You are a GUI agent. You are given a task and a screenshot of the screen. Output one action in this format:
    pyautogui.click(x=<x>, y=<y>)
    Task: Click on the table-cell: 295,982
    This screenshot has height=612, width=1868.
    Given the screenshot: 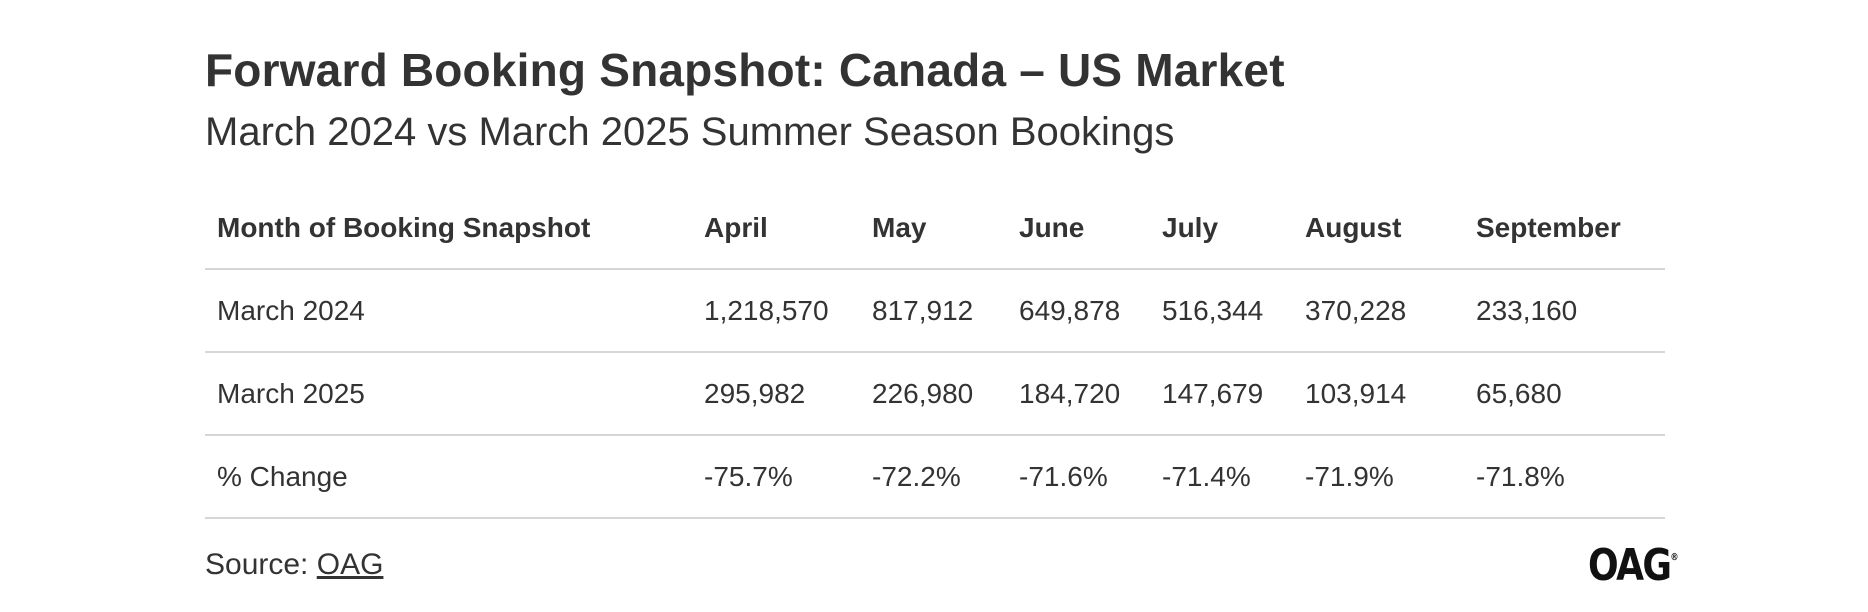 What is the action you would take?
    pyautogui.click(x=776, y=394)
    